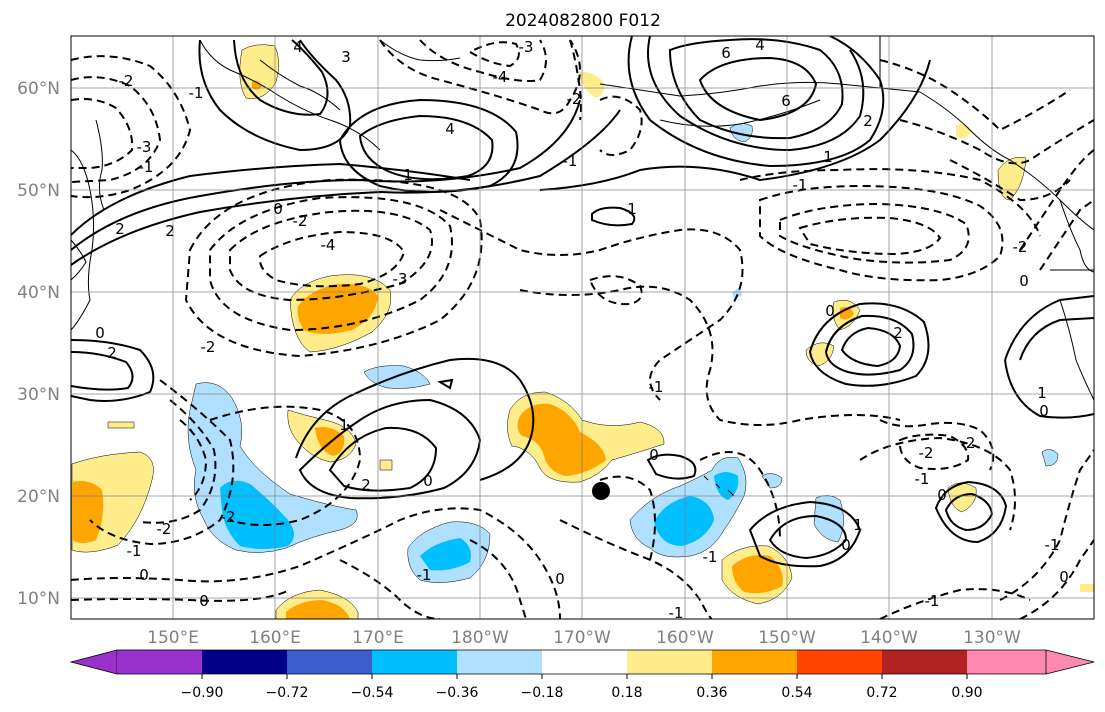 The width and height of the screenshot is (1105, 712). Describe the element at coordinates (275, 638) in the screenshot. I see `lon-label-160e: 160°E` at that location.